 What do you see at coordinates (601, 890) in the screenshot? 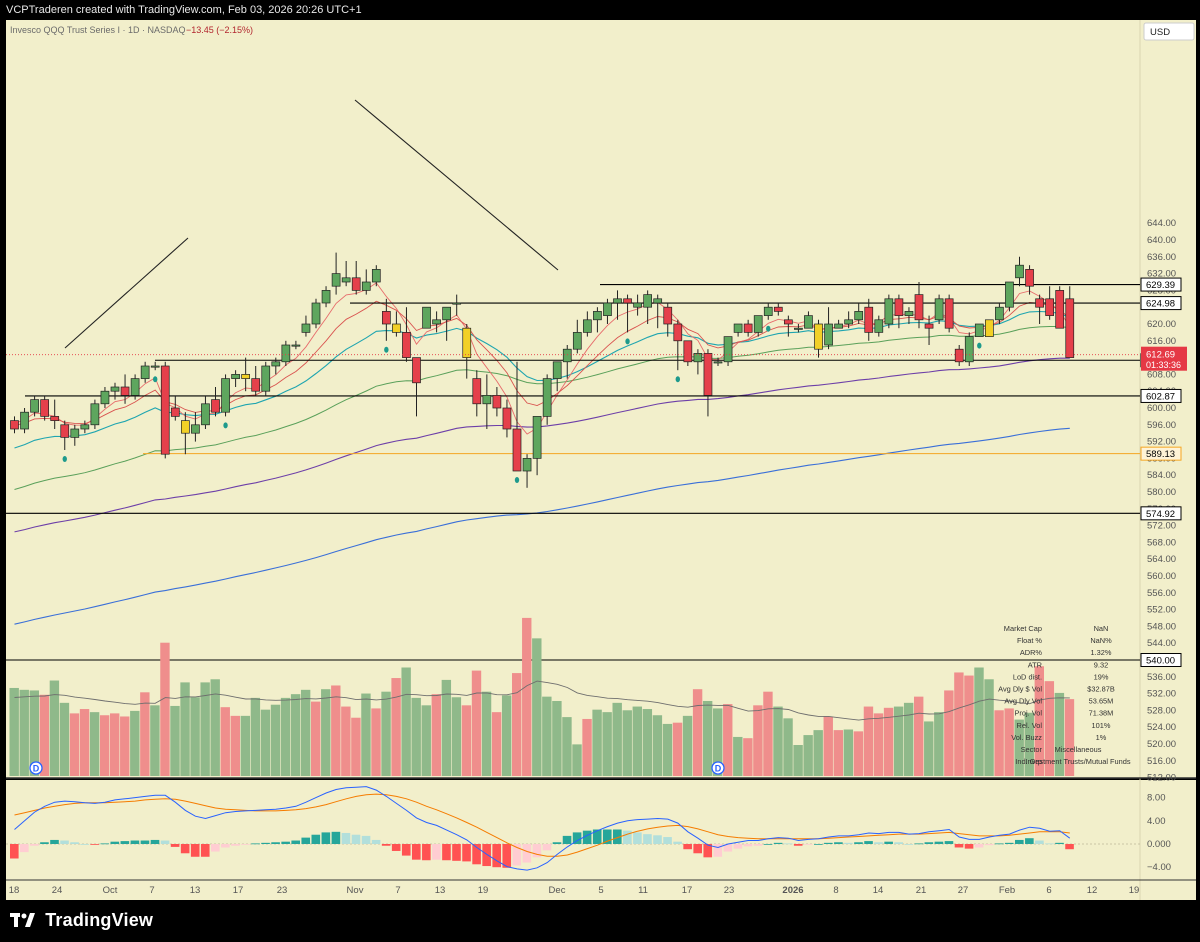
I see `time-axis` at bounding box center [601, 890].